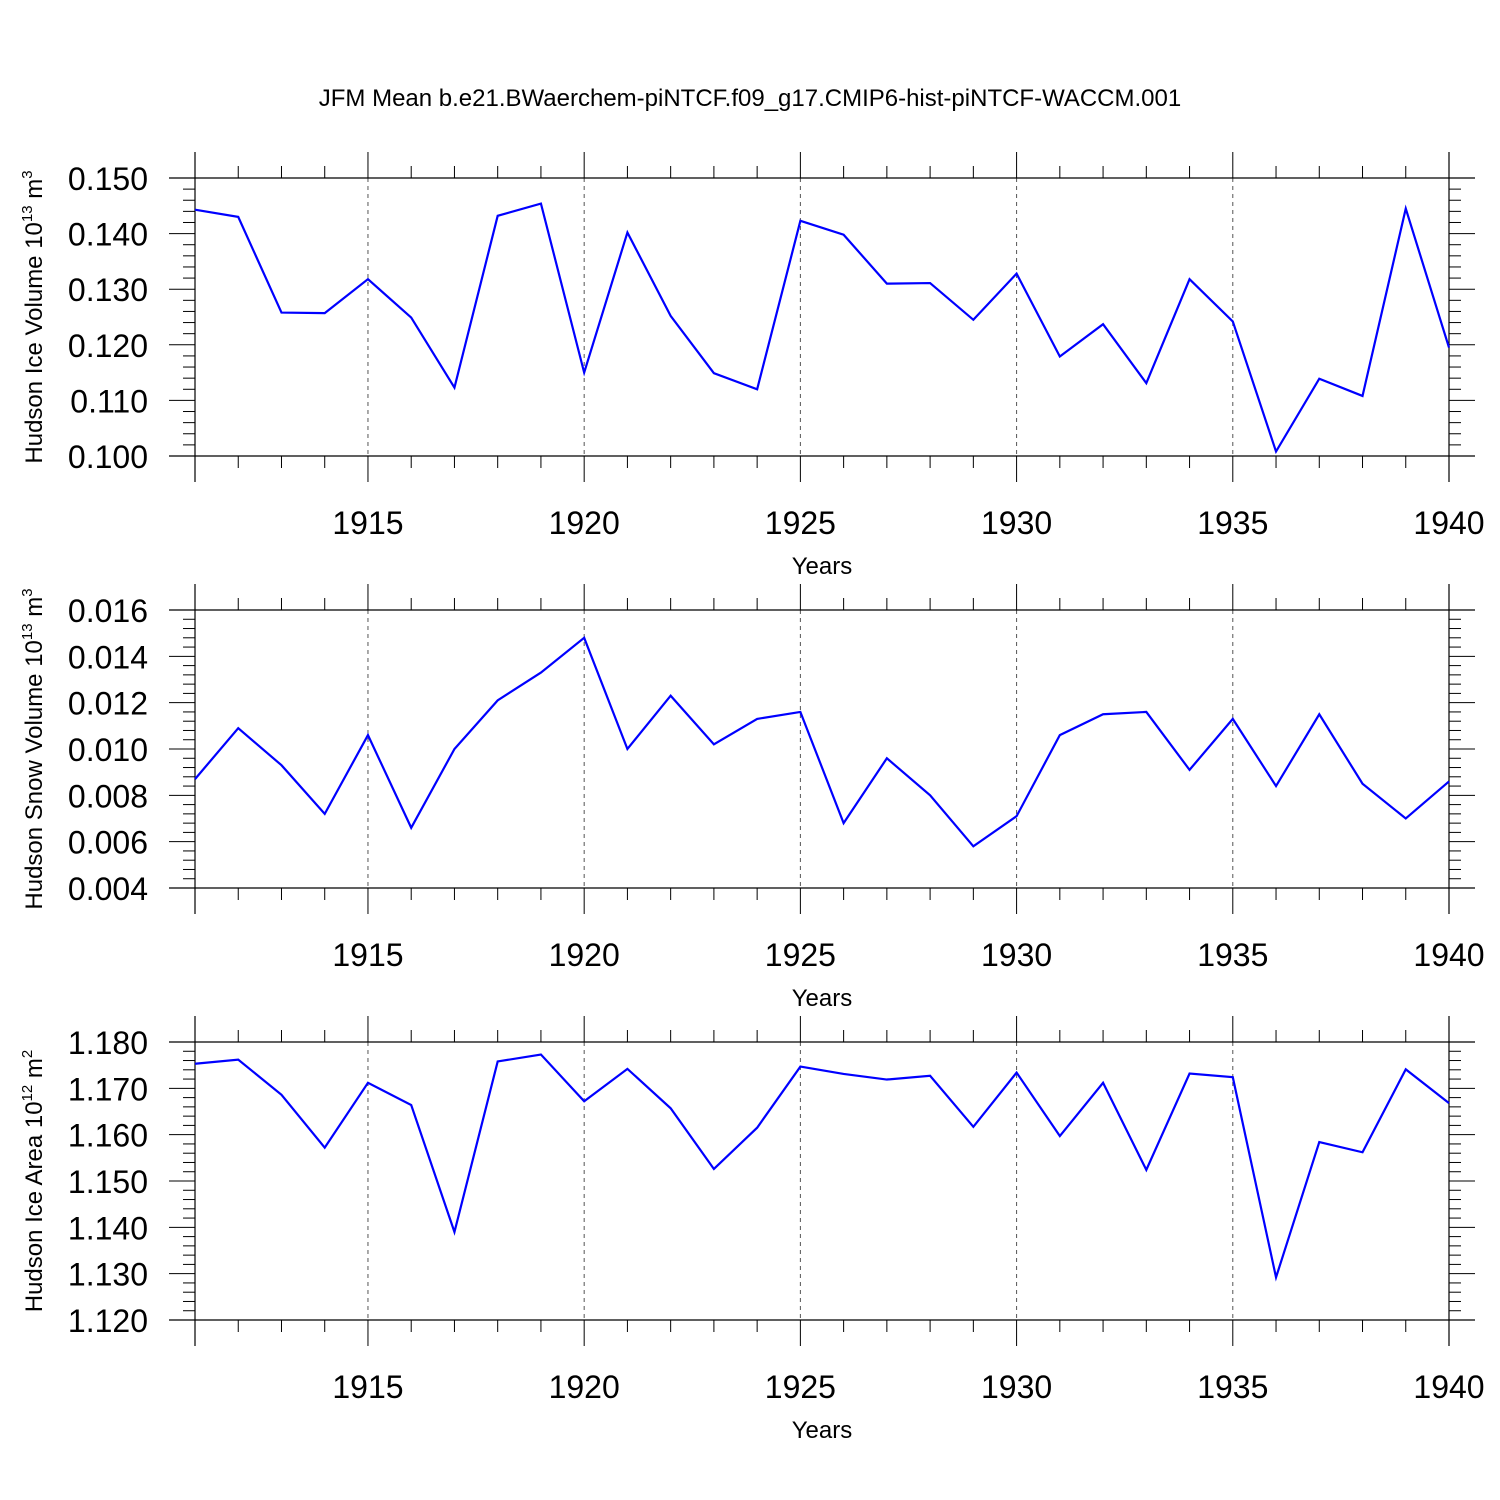  What do you see at coordinates (108, 657) in the screenshot?
I see `y-tick-label: 0.014` at bounding box center [108, 657].